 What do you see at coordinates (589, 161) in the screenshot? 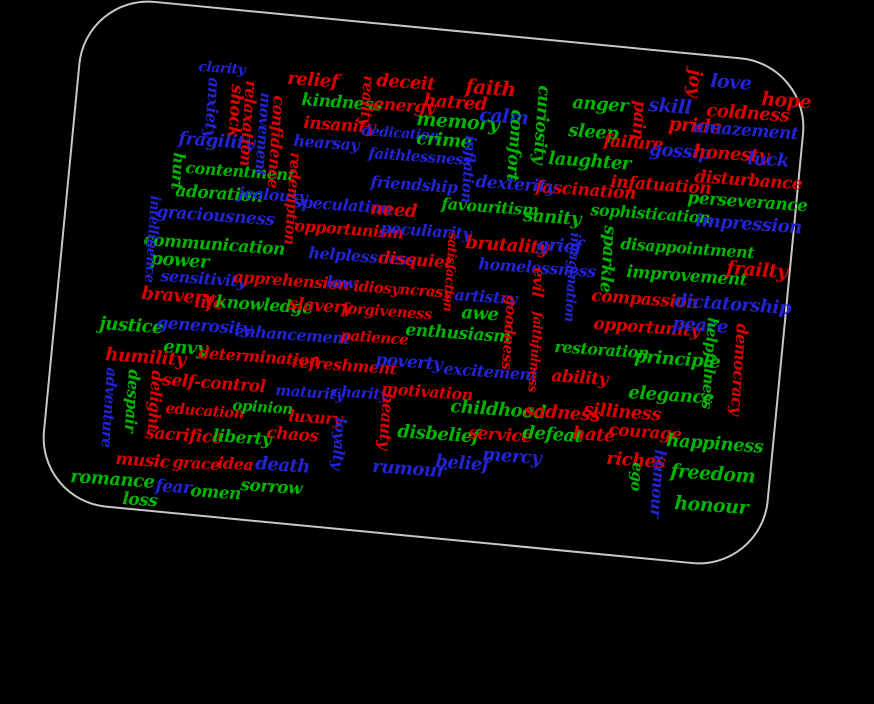
I see `word-laughter: laughter` at bounding box center [589, 161].